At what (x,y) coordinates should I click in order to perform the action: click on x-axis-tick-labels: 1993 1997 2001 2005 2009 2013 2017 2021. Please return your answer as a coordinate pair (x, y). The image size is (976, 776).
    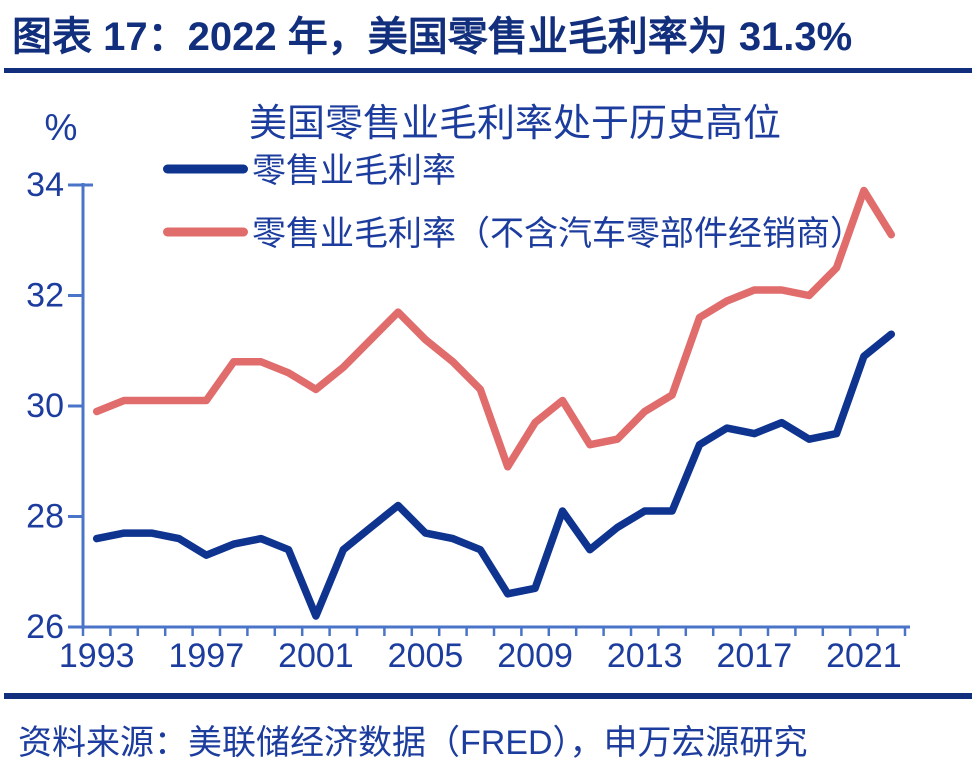
    Looking at the image, I should click on (480, 656).